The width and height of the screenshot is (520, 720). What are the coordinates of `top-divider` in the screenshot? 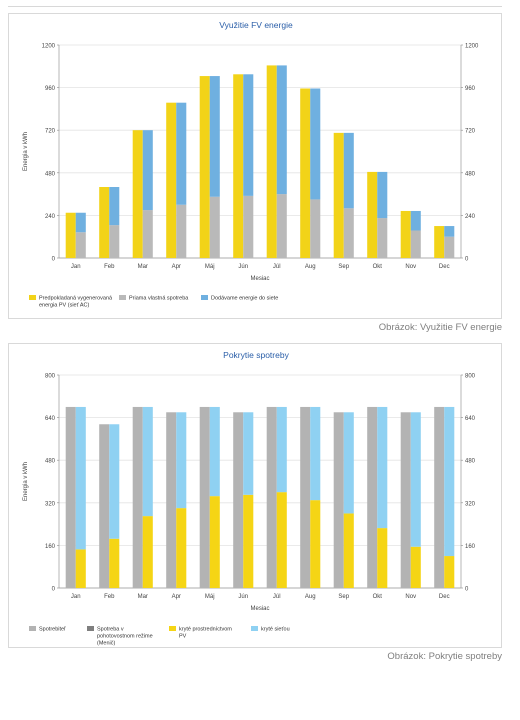 It's located at (255, 6).